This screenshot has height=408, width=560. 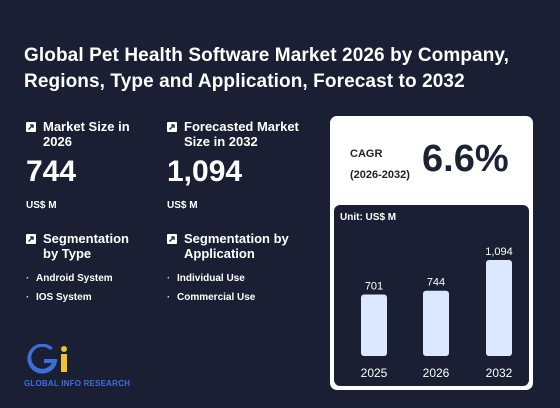 What do you see at coordinates (236, 246) in the screenshot?
I see `segmentation-application-label: Segmentation by Application` at bounding box center [236, 246].